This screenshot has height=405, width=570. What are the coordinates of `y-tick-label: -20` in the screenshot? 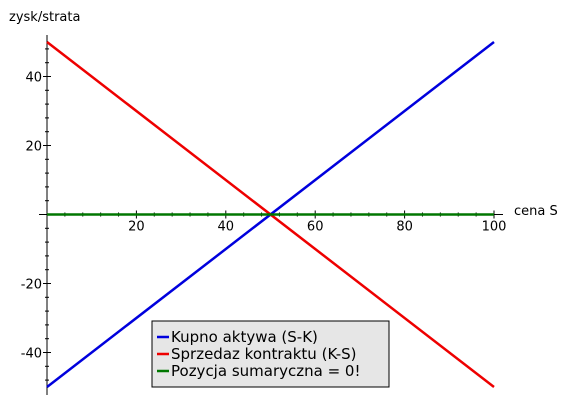 It's located at (31, 285).